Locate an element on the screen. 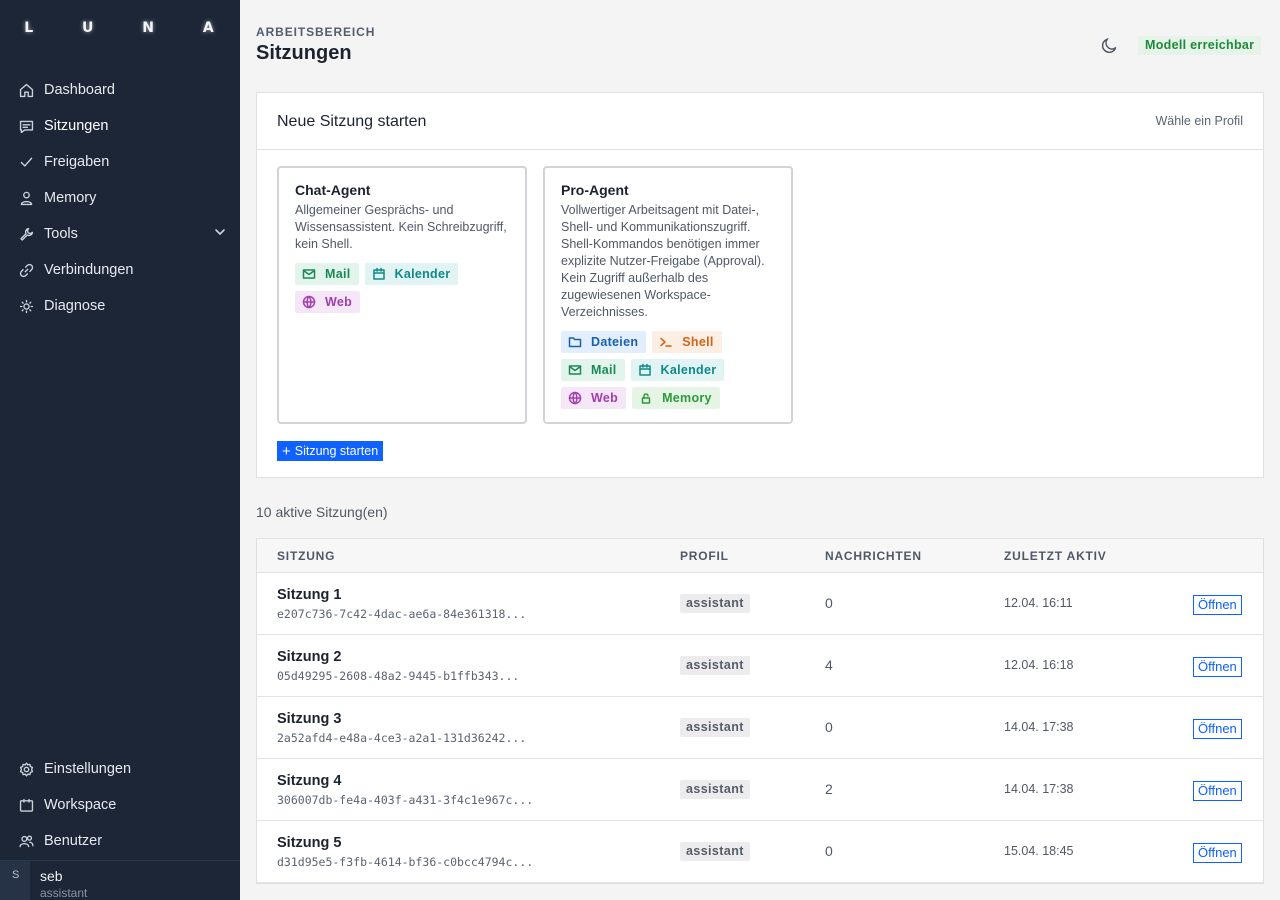  message-count: 4 is located at coordinates (829, 665).